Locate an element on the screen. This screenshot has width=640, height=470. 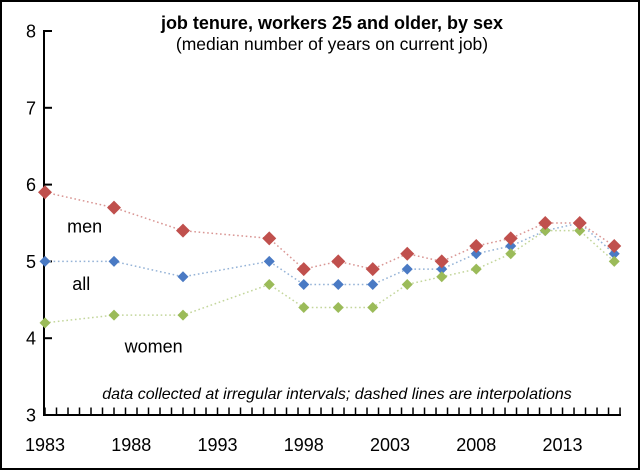
x-axis-tick-label: 2003 is located at coordinates (390, 445).